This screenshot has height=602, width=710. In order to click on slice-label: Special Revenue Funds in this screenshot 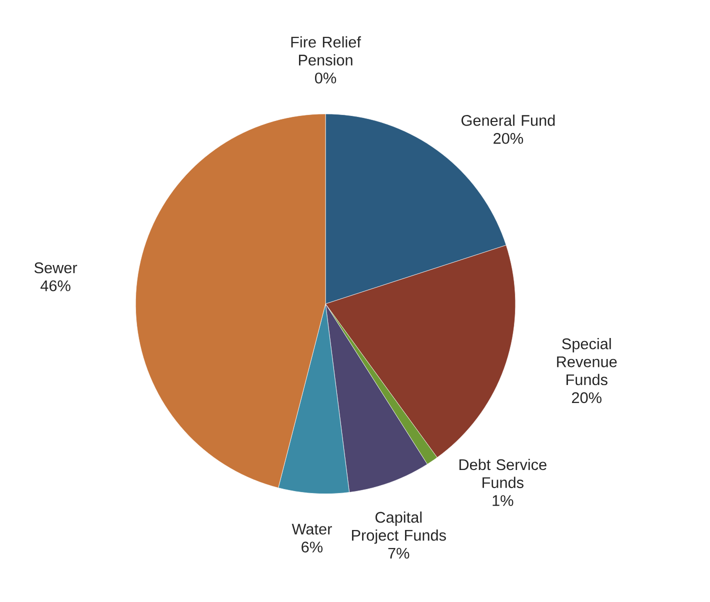, I will do `click(587, 362)`.